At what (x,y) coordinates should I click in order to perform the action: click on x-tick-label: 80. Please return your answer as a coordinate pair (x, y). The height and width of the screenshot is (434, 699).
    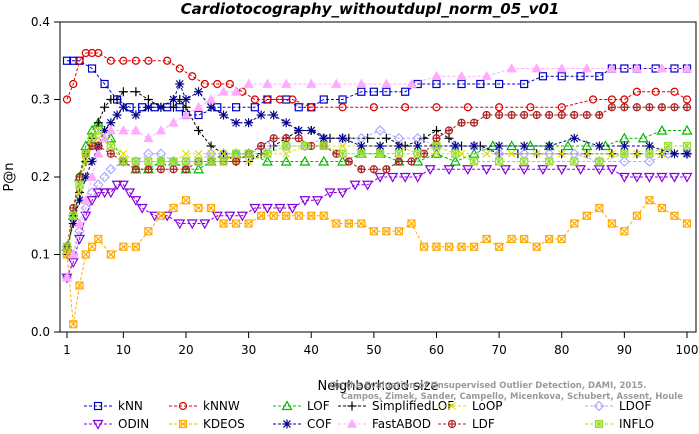
    Looking at the image, I should click on (561, 350).